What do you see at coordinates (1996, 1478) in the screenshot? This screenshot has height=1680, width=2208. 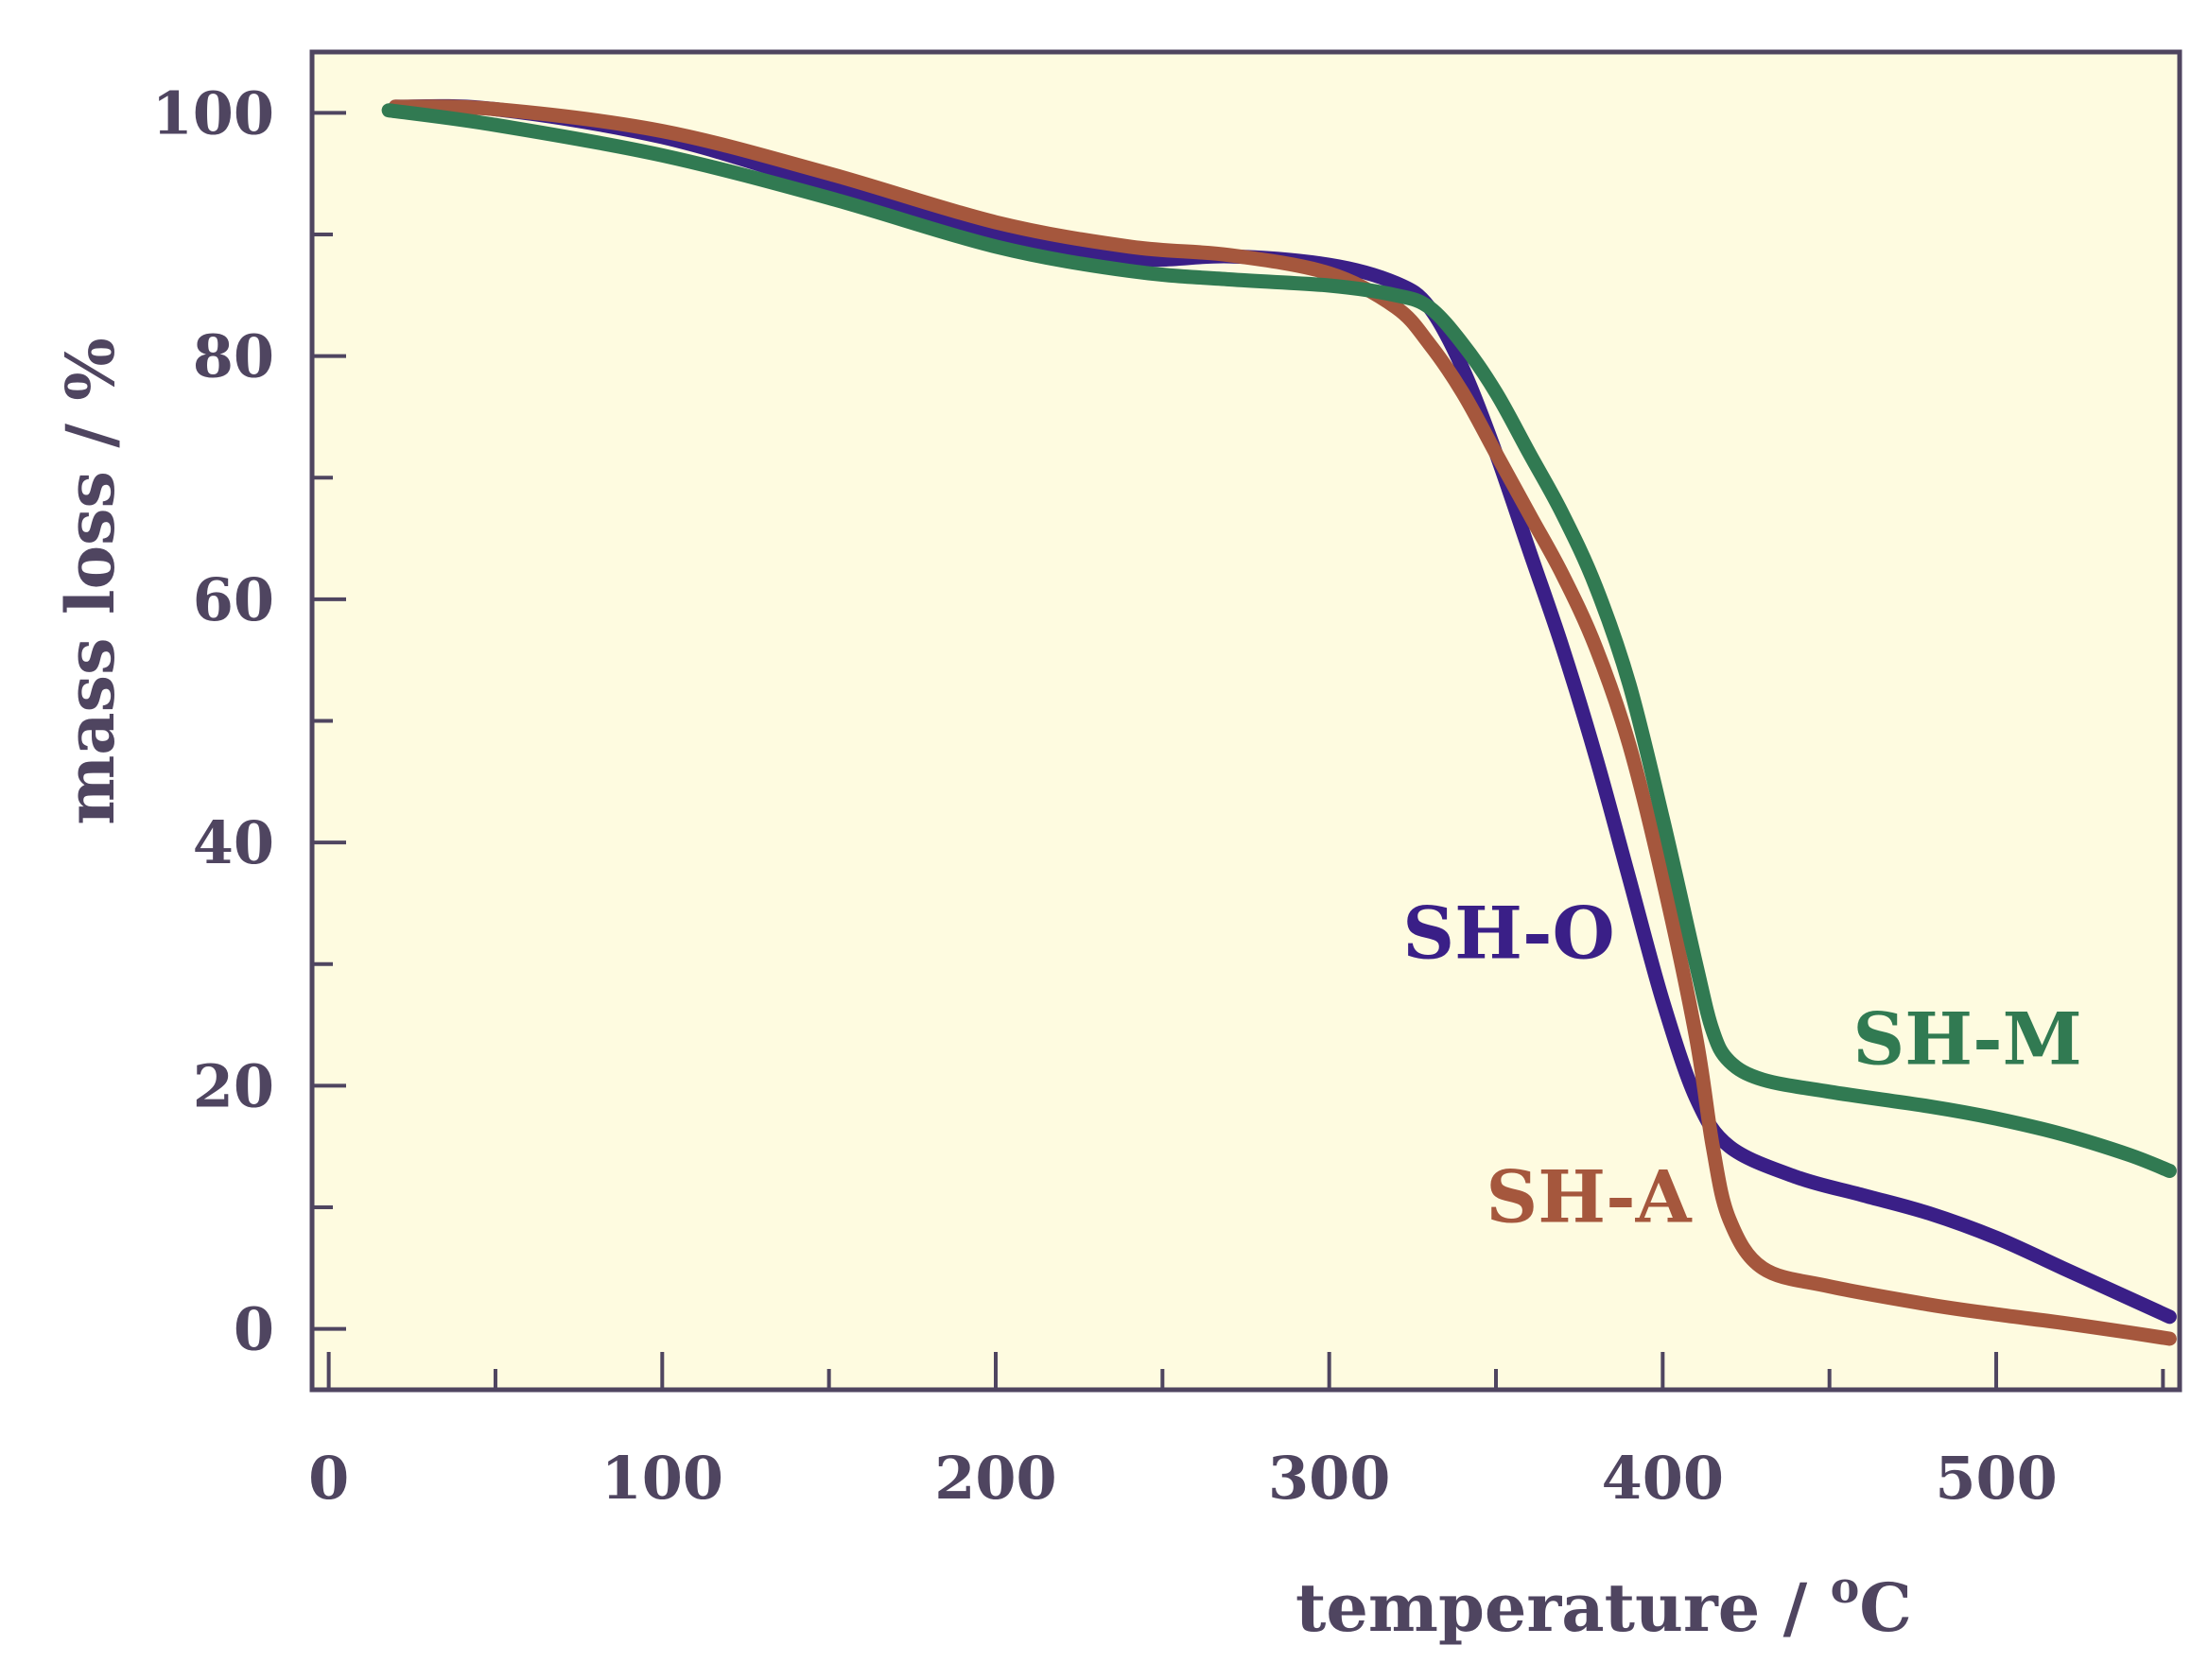 I see `x-tick-label-500: 500` at bounding box center [1996, 1478].